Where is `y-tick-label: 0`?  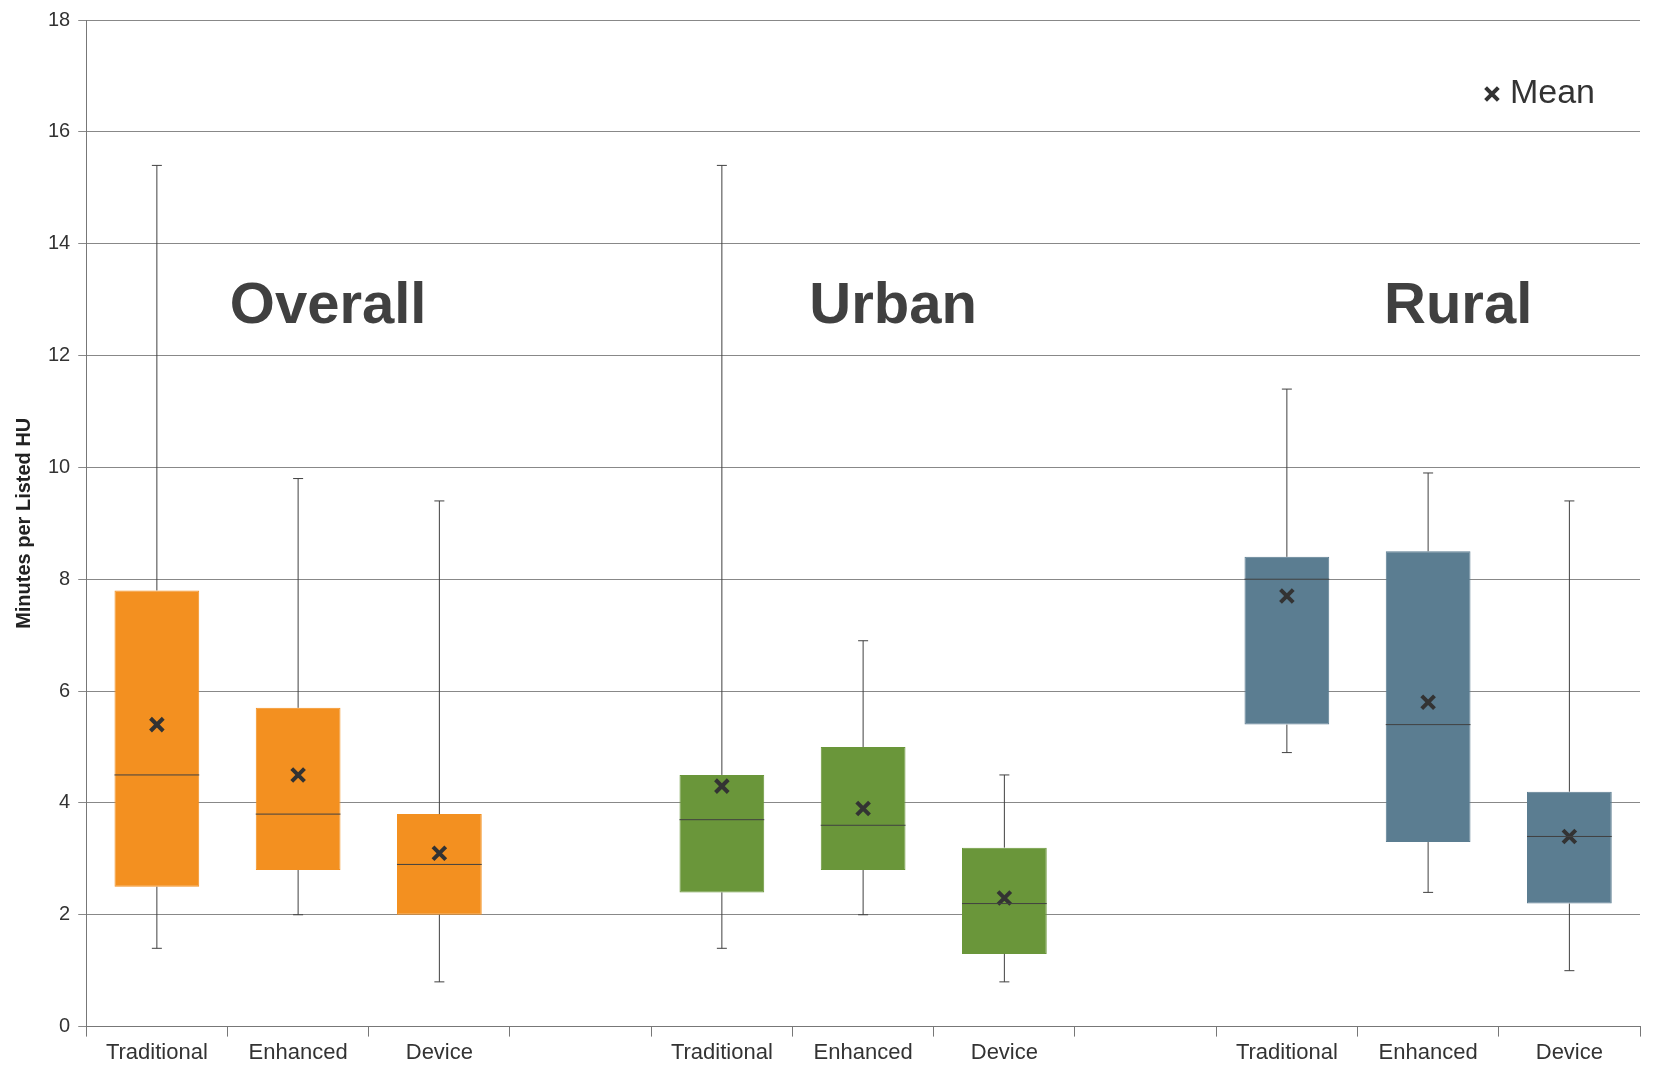
y-tick-label: 0 is located at coordinates (65, 1025).